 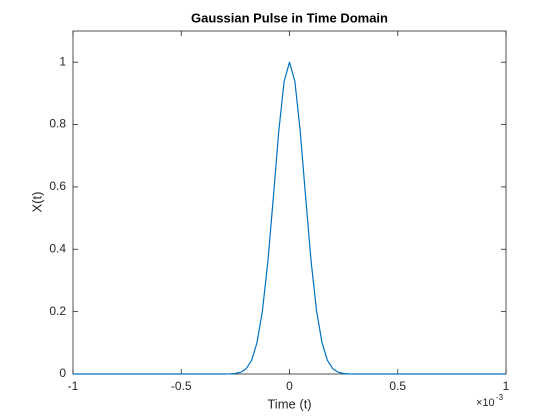 What do you see at coordinates (36, 202) in the screenshot?
I see `y-axis-label: X(t)` at bounding box center [36, 202].